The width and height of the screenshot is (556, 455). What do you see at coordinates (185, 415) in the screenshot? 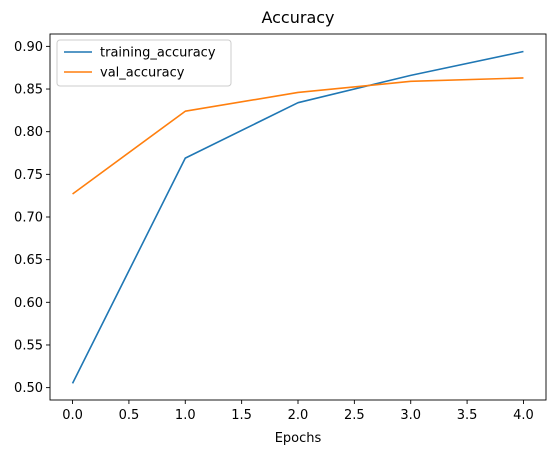
I see `x-tick-label: 1.0` at bounding box center [185, 415].